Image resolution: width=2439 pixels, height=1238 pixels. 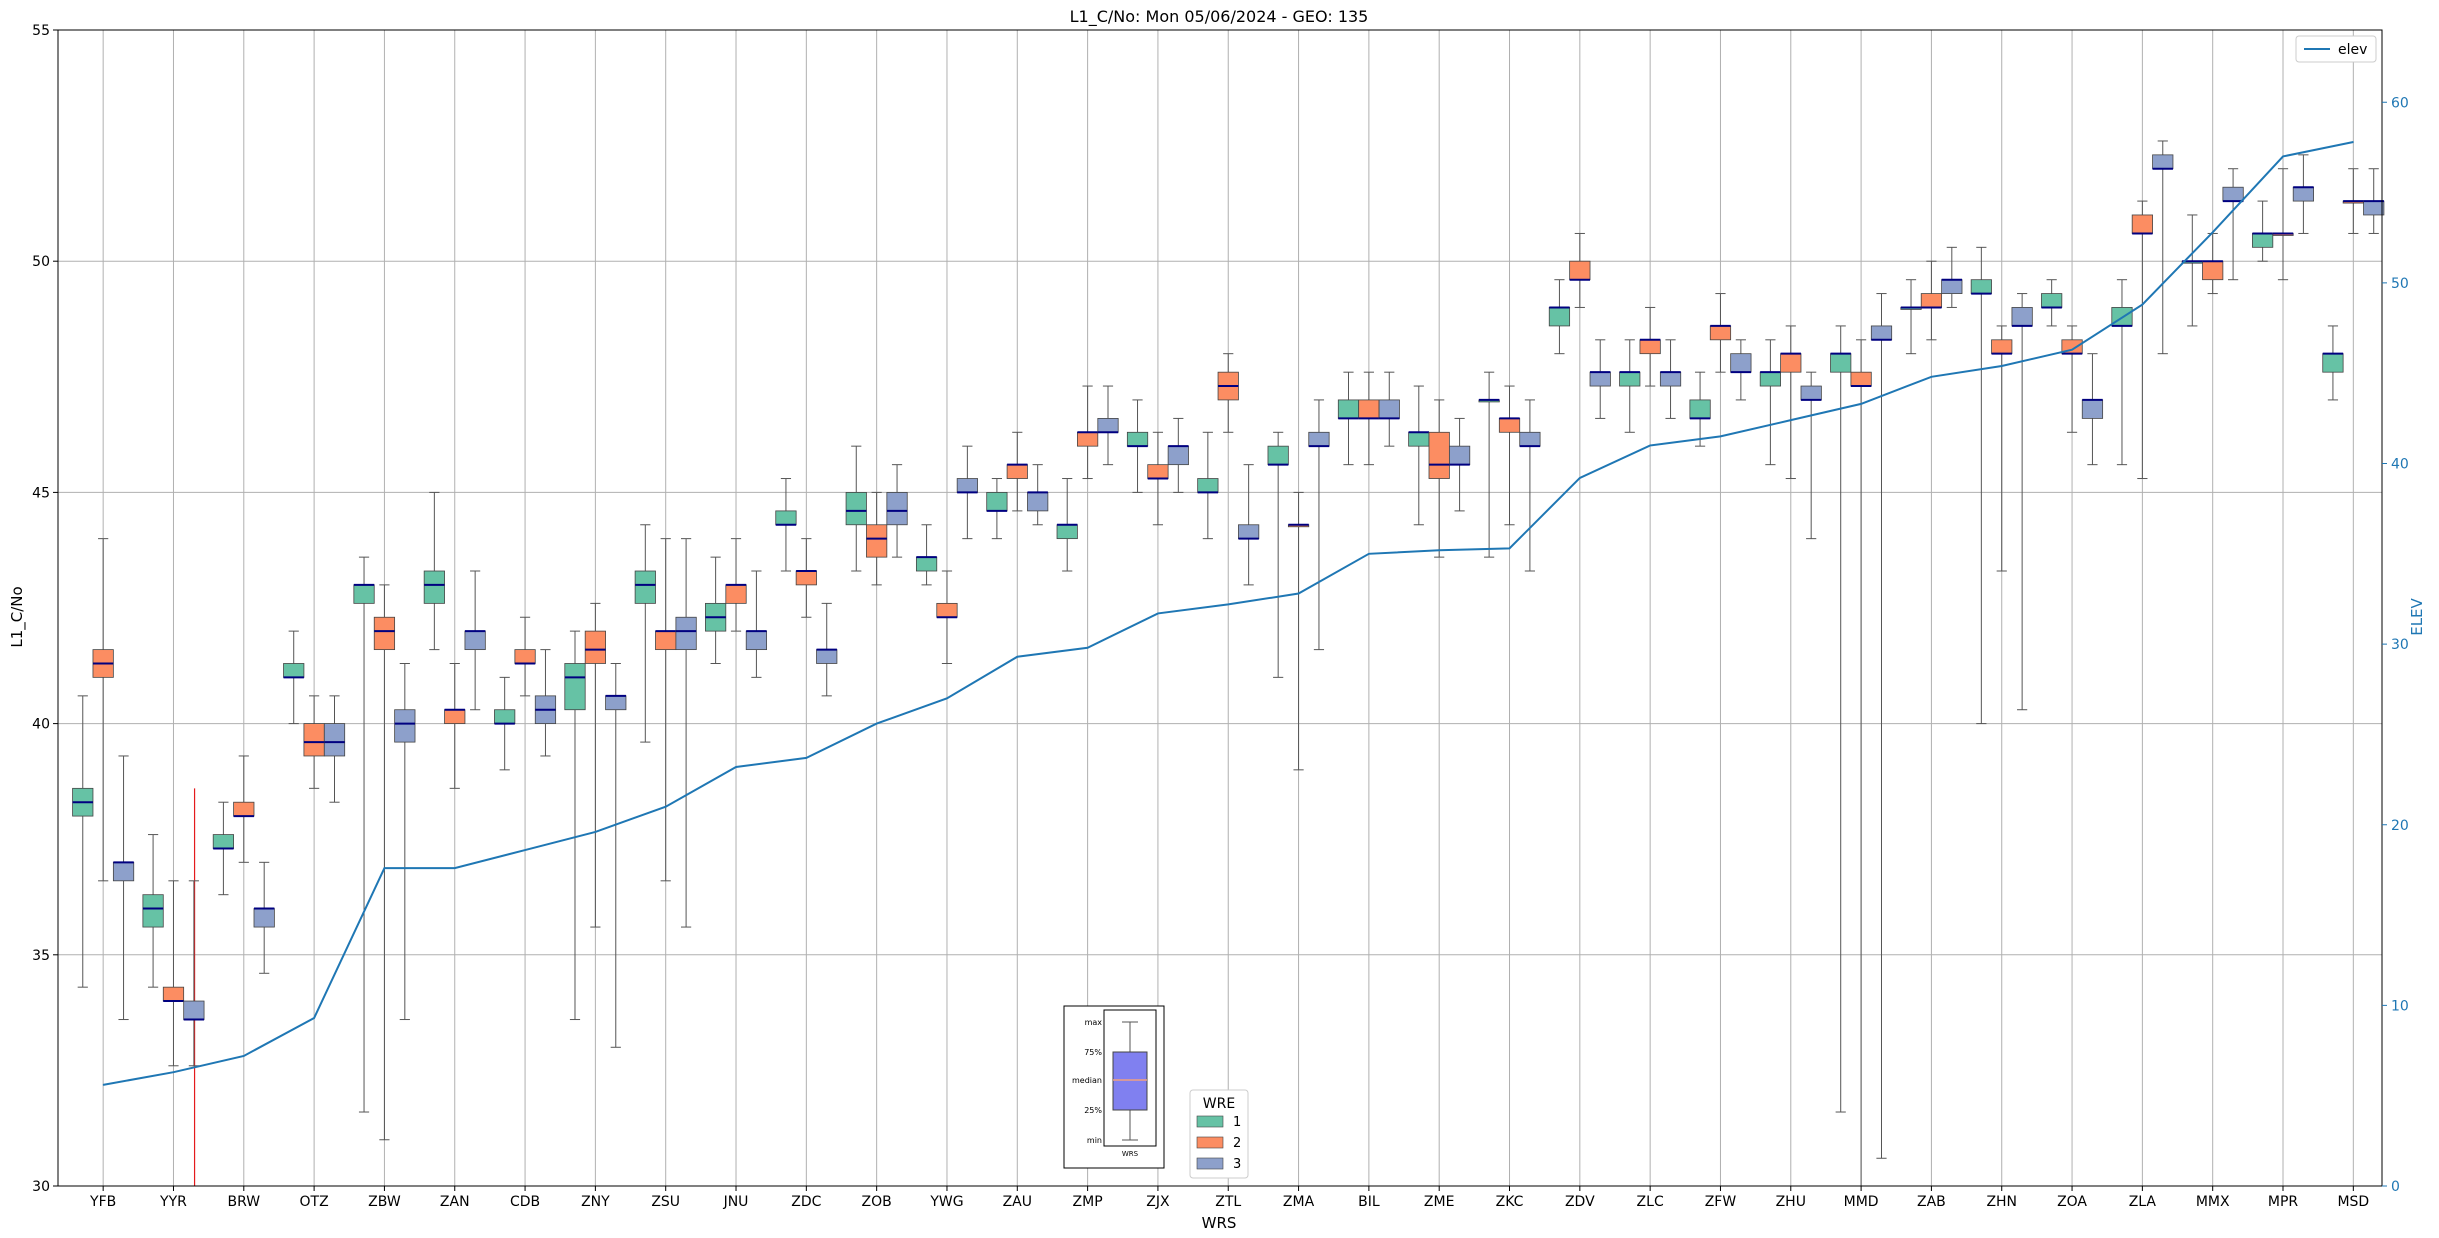 What do you see at coordinates (2163, 247) in the screenshot?
I see `box-3-ZLA` at bounding box center [2163, 247].